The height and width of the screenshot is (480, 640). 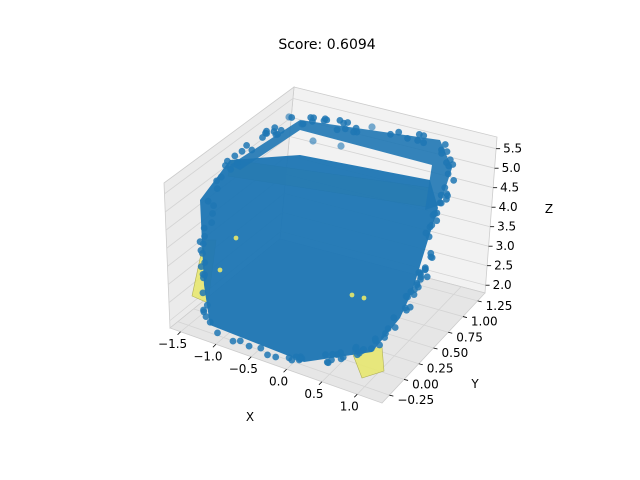 What do you see at coordinates (503, 217) in the screenshot?
I see `z-axis-ticks: 2.0 2.5 3.0 3.5 4.0 4.5 5.0 5.5` at bounding box center [503, 217].